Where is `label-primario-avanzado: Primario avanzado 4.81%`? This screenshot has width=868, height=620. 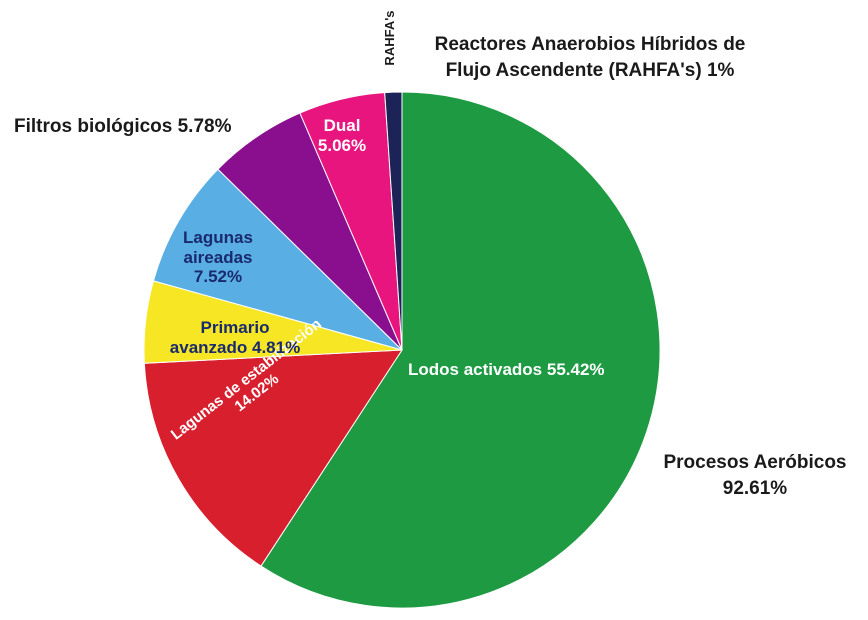 label-primario-avanzado: Primario avanzado 4.81% is located at coordinates (235, 337).